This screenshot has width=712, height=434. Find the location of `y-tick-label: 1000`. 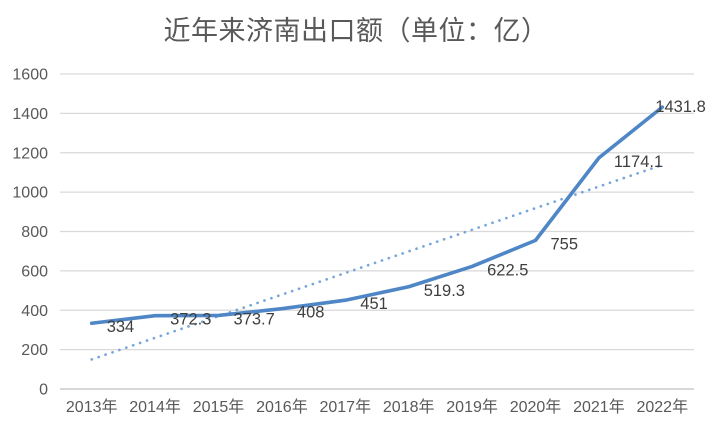

y-tick-label: 1000 is located at coordinates (30, 193).